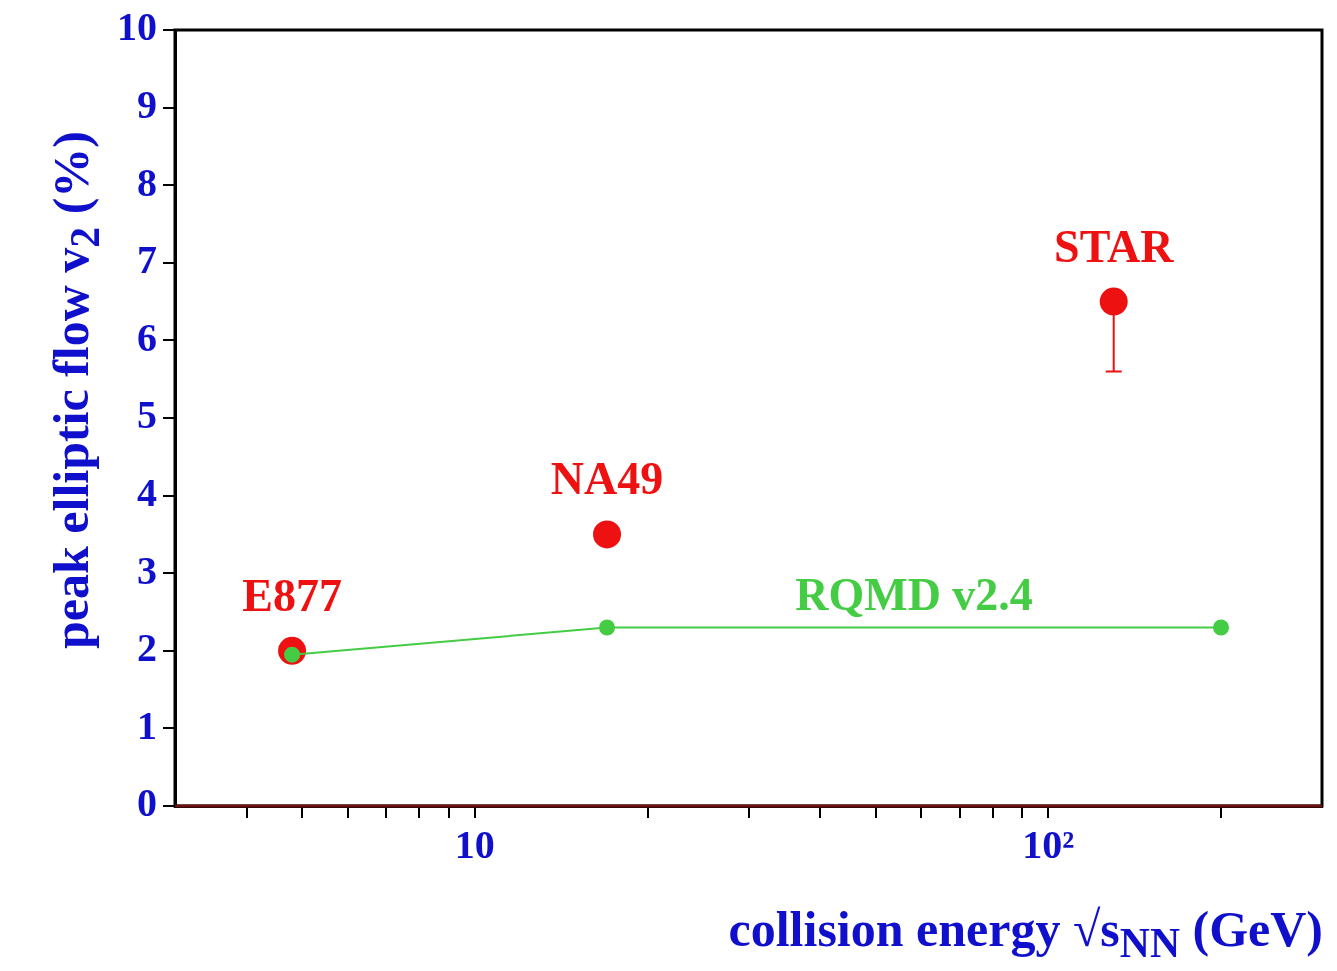 The width and height of the screenshot is (1337, 971). Describe the element at coordinates (607, 479) in the screenshot. I see `annotation: NA49` at that location.